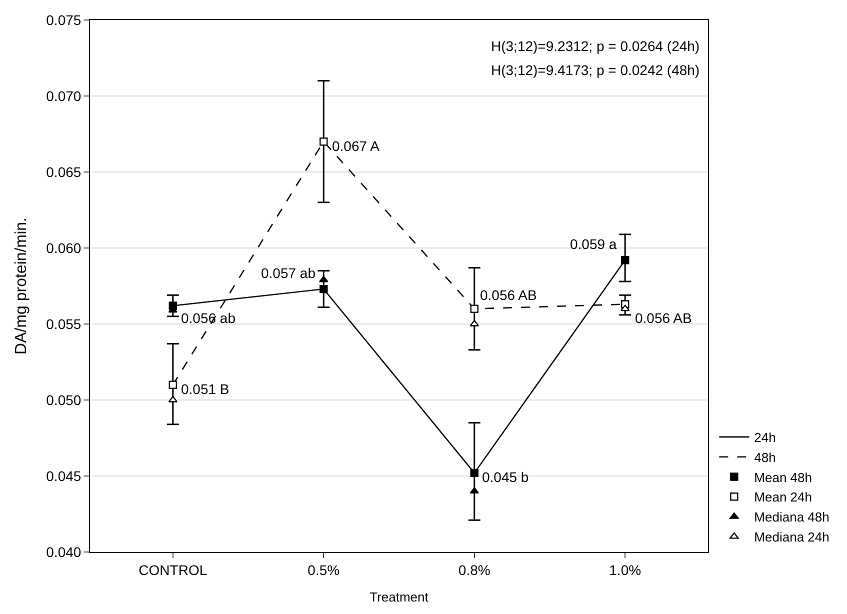 The image size is (847, 614). I want to click on y-tick-label: 0.070, so click(64, 96).